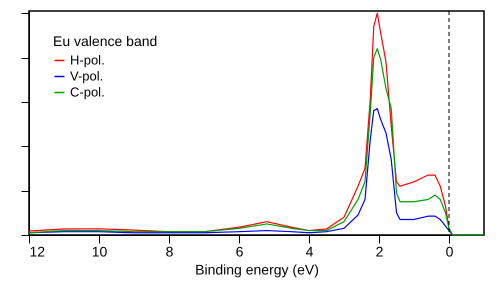 The image size is (503, 283). What do you see at coordinates (380, 252) in the screenshot?
I see `x-tick-label: 2` at bounding box center [380, 252].